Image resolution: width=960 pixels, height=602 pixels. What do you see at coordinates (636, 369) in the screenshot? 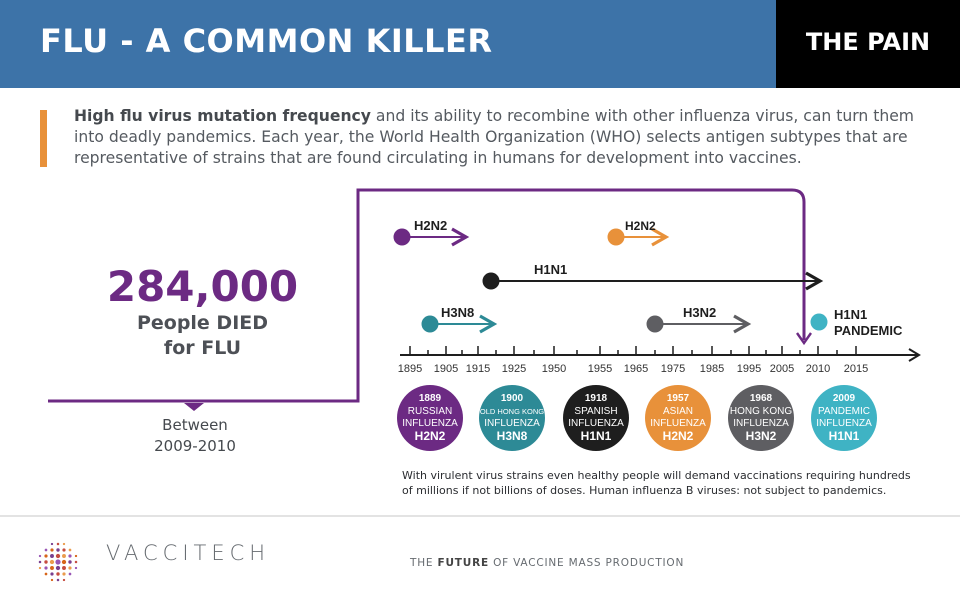
I see `axis-tick-label: 1965` at bounding box center [636, 369].